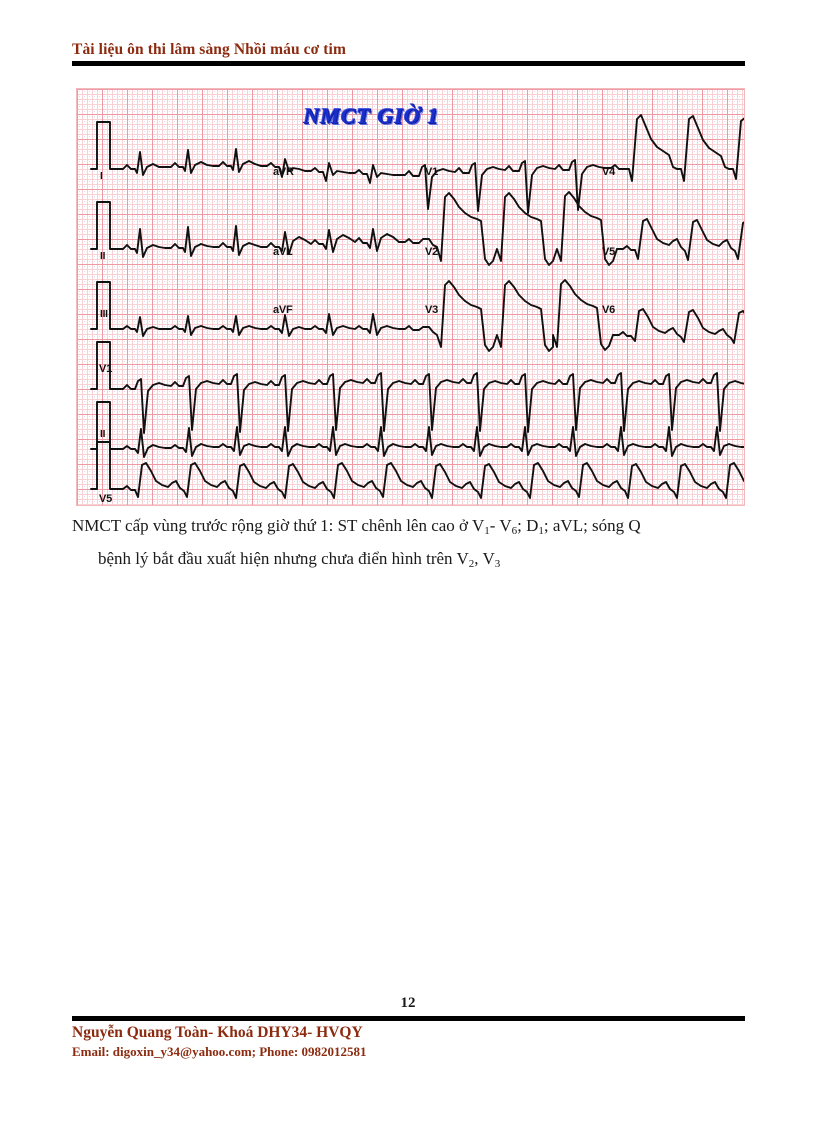  Describe the element at coordinates (432, 310) in the screenshot. I see `lead-label-V3: V3` at that location.